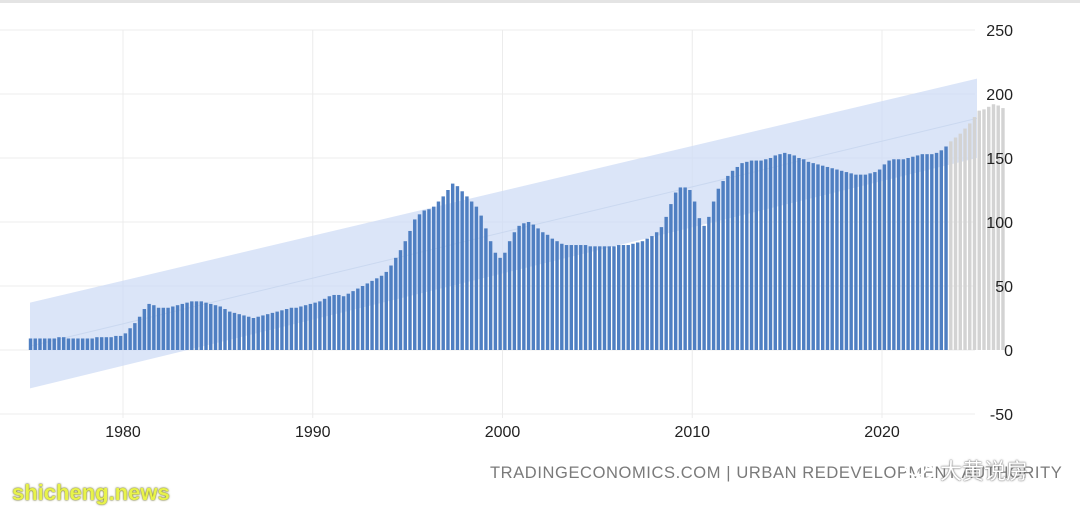  Describe the element at coordinates (91, 492) in the screenshot. I see `watermark-site: shicheng.news` at that location.